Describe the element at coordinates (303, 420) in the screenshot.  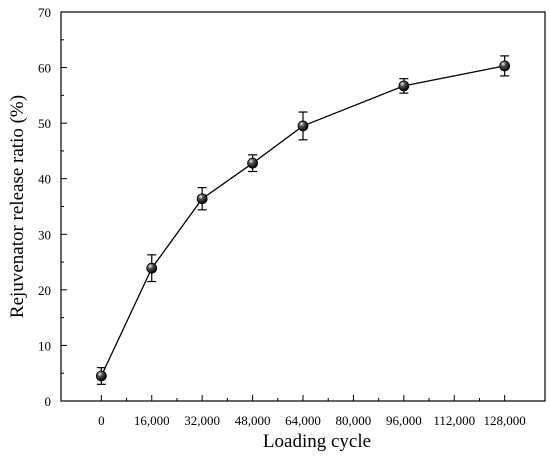
I see `x-tick-label: 64,000` at that location.